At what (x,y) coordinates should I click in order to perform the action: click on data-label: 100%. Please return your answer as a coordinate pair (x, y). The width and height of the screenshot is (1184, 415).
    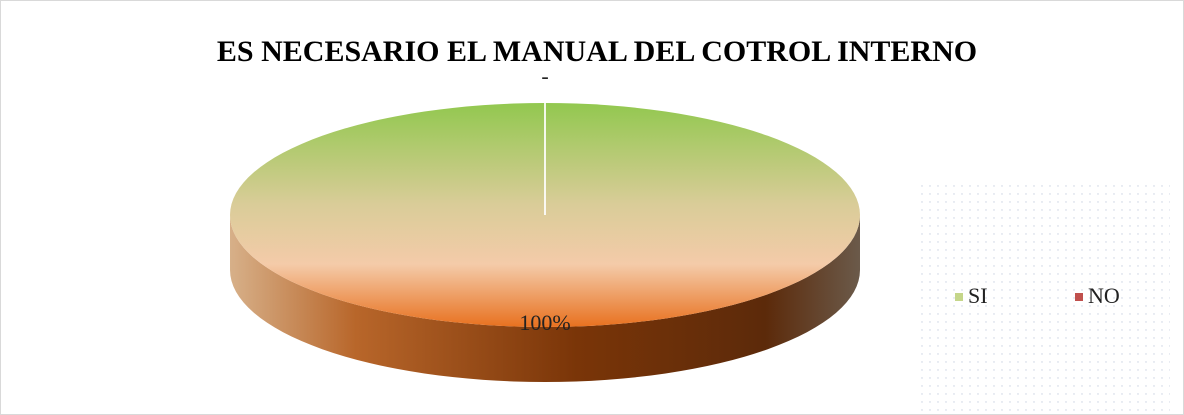
    Looking at the image, I should click on (544, 322).